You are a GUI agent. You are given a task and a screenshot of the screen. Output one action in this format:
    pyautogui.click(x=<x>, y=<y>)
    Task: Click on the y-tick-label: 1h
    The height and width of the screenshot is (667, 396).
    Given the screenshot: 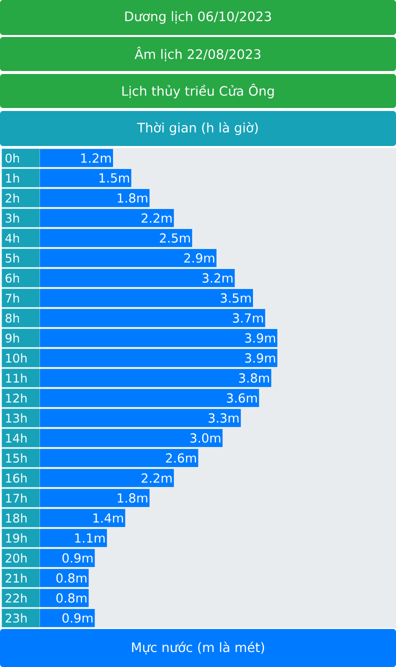 What is the action you would take?
    pyautogui.click(x=12, y=178)
    